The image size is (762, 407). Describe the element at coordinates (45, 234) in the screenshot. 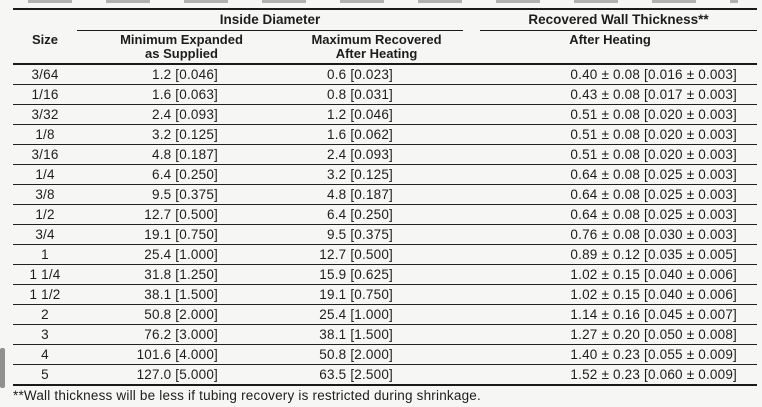

I see `size-cell: 3/4` at that location.